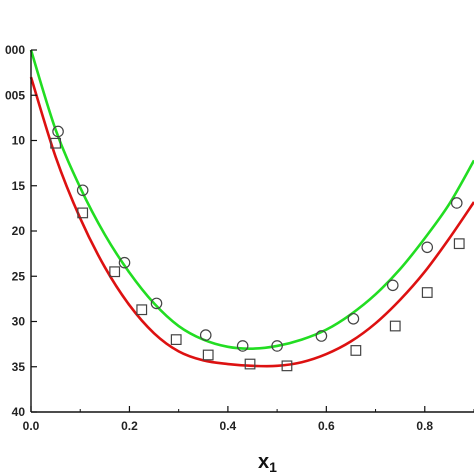 The height and width of the screenshot is (474, 474). I want to click on x-tick-label-3: 0.6, so click(326, 426).